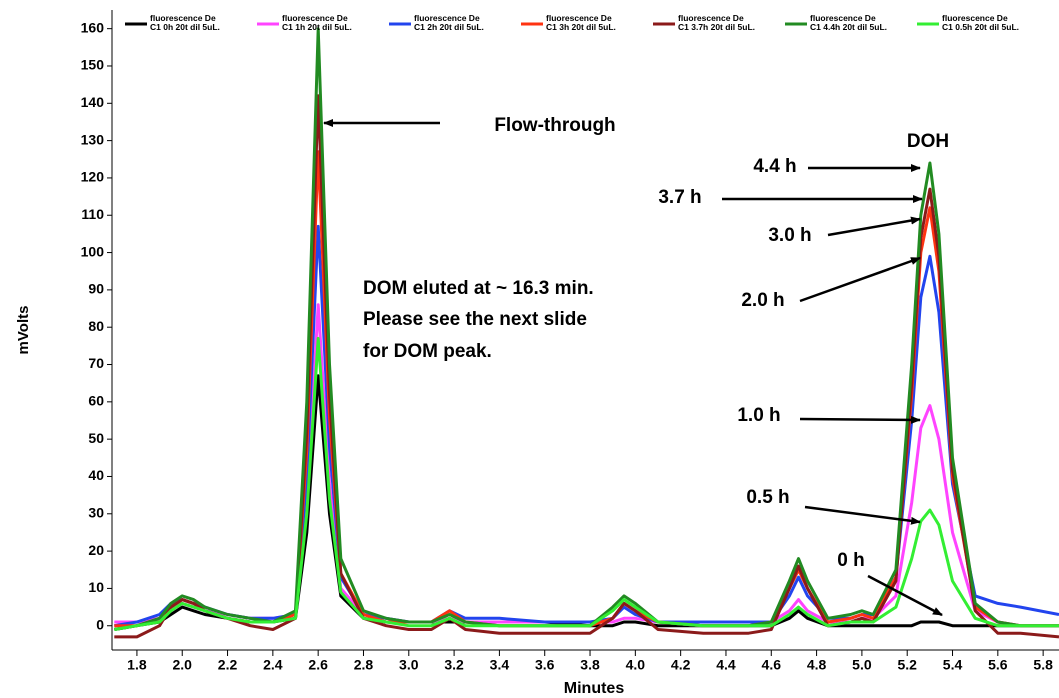  Describe the element at coordinates (907, 665) in the screenshot. I see `x-tick-label: 5.2` at that location.